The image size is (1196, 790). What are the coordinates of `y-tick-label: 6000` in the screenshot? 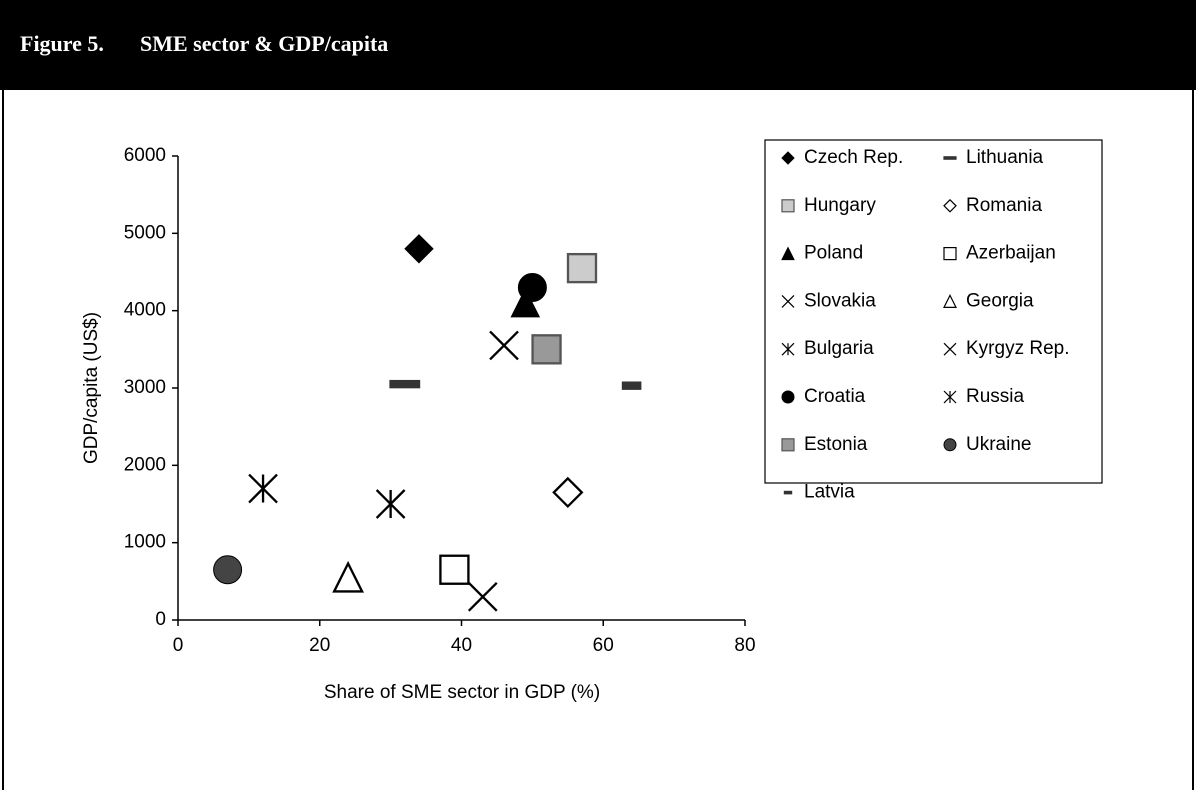 It's located at (145, 155).